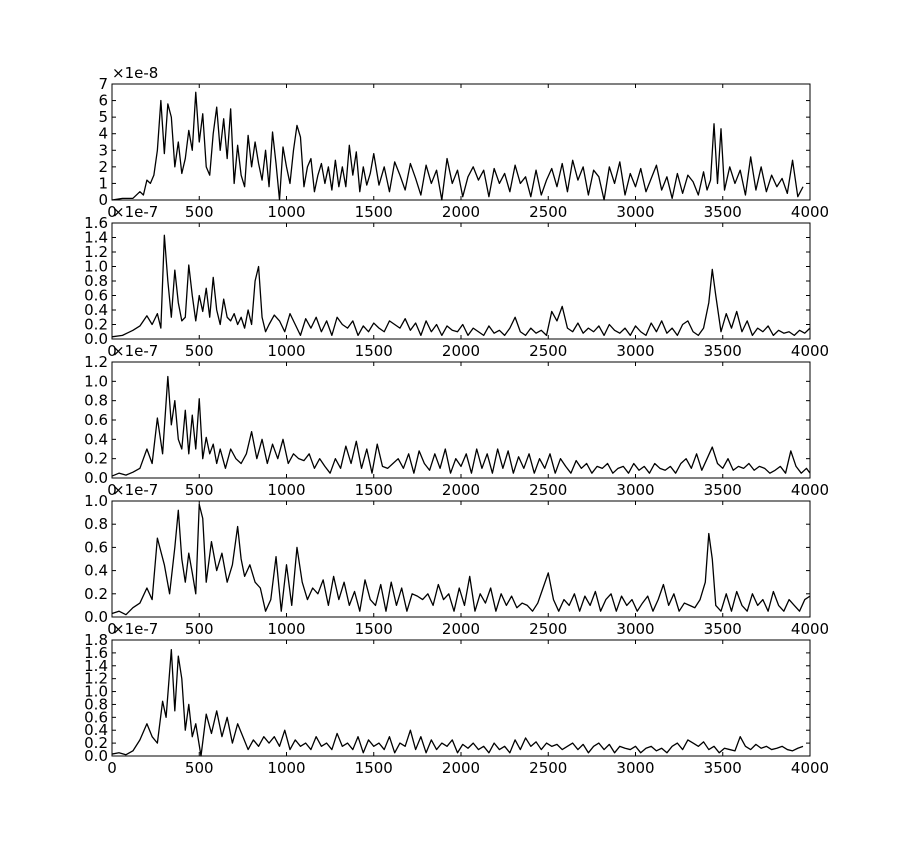 The height and width of the screenshot is (841, 900). I want to click on y-tick-label: 1.8, so click(96, 640).